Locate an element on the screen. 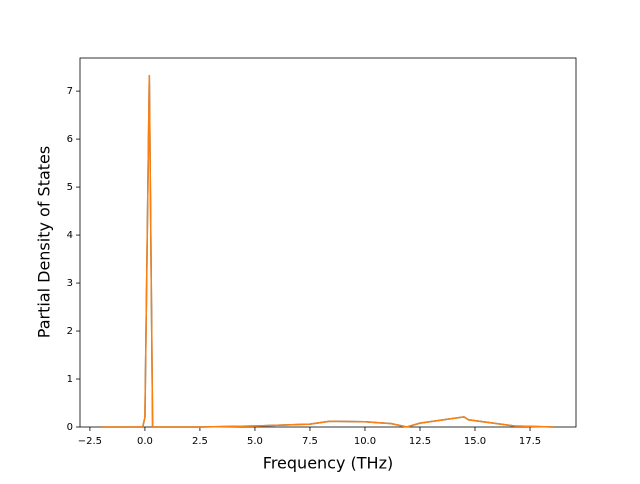 Image resolution: width=640 pixels, height=484 pixels. x-tick-label: 2.5 is located at coordinates (200, 441).